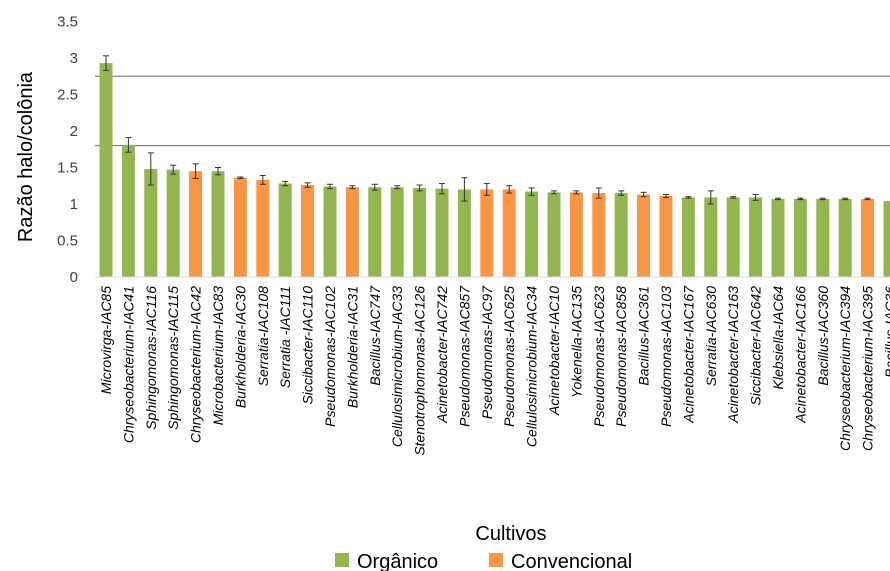  Describe the element at coordinates (173, 358) in the screenshot. I see `x-tick-label: Sphingomonas-IAC115` at that location.